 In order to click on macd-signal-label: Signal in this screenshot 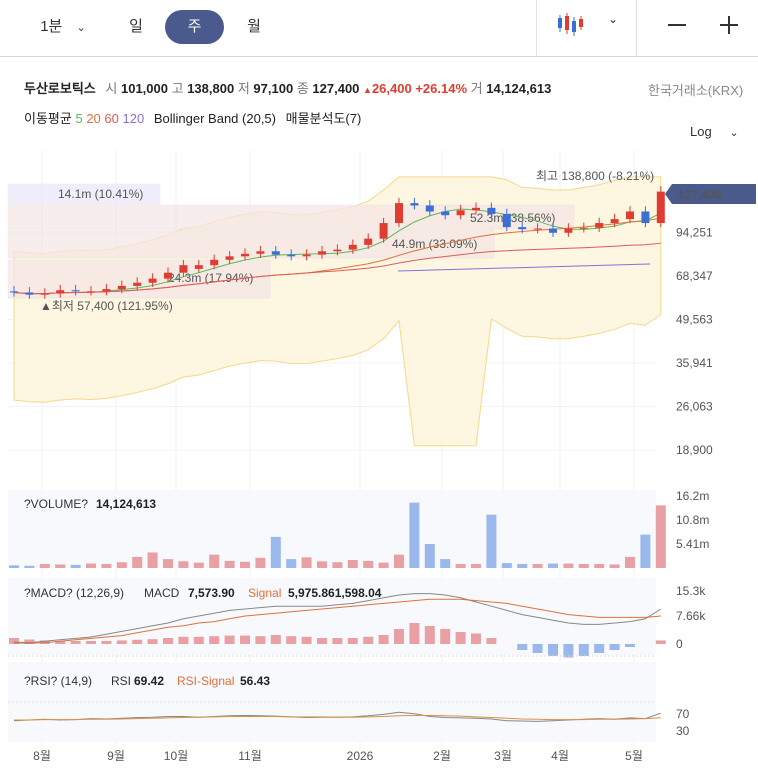, I will do `click(264, 593)`.